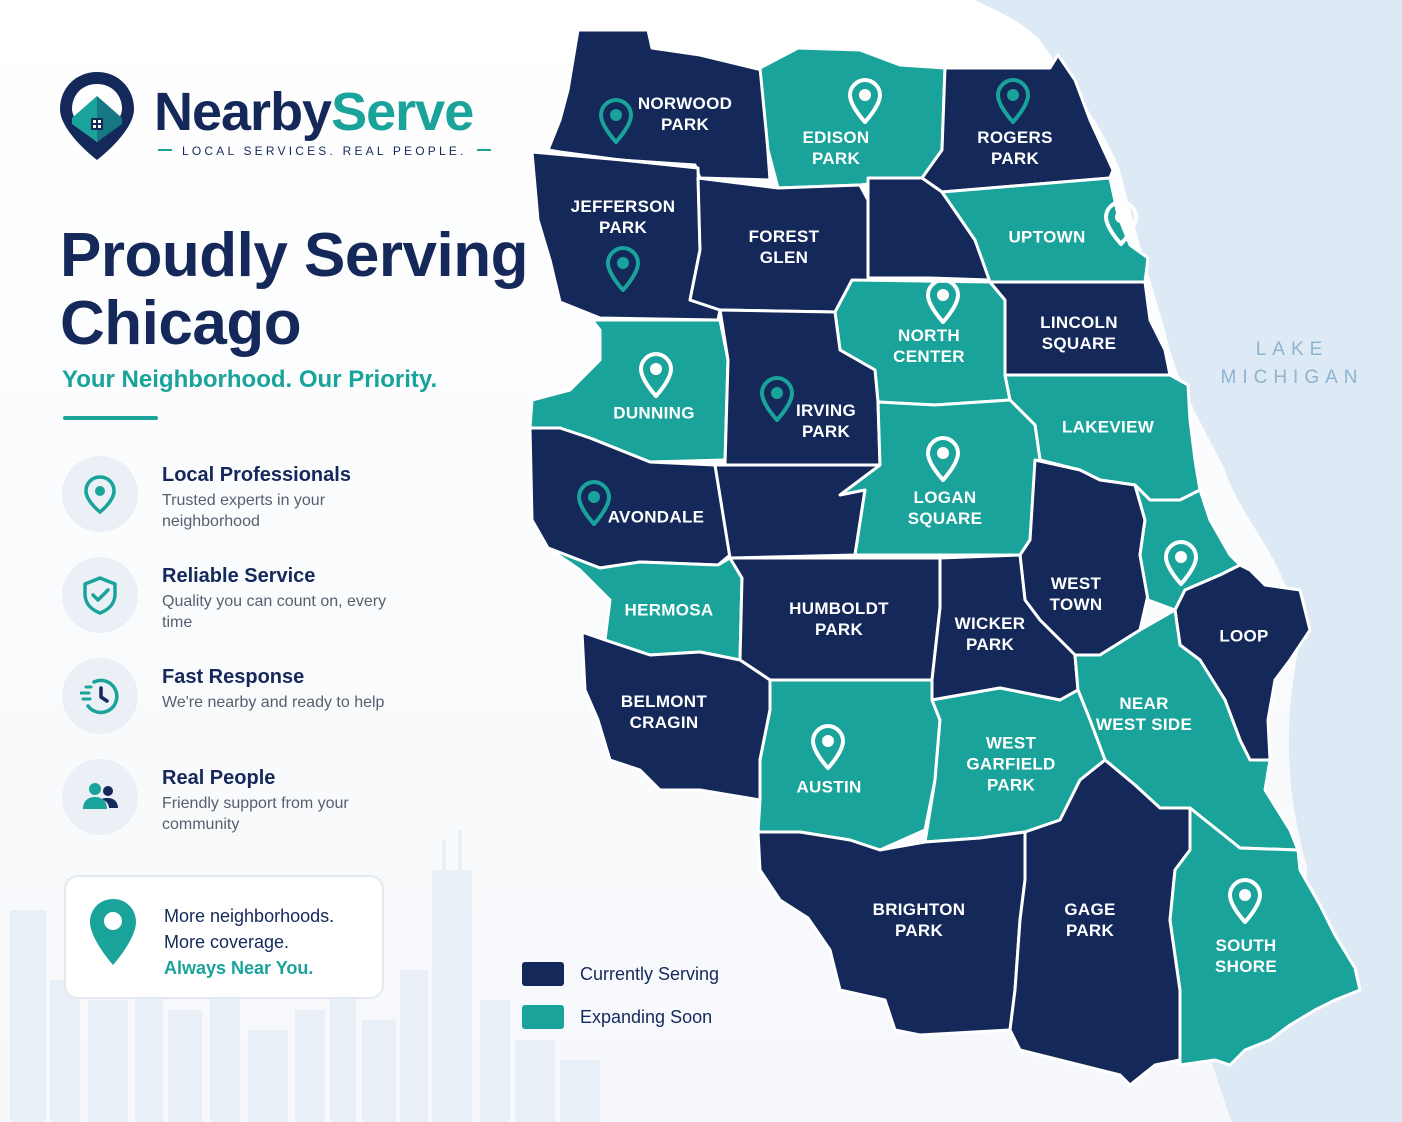  Describe the element at coordinates (110, 418) in the screenshot. I see `accent-divider` at that location.